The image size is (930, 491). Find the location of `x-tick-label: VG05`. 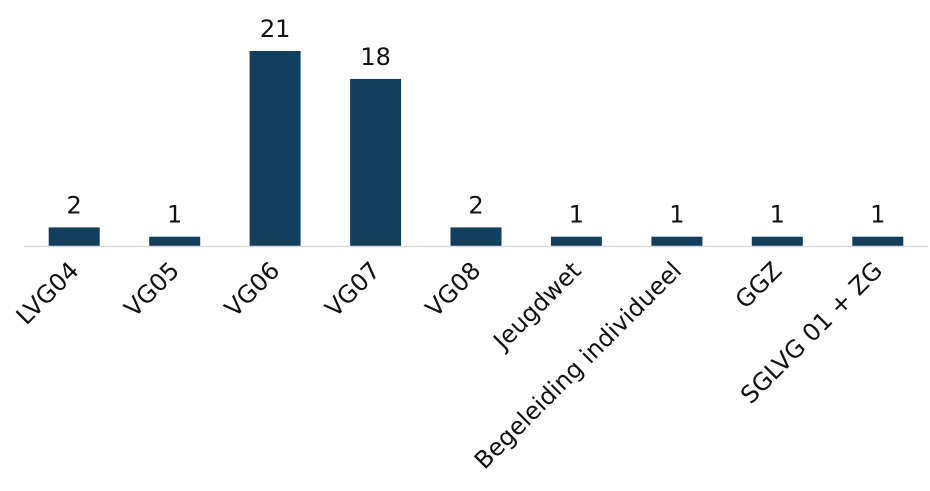

x-tick-label: VG05 is located at coordinates (152, 289).